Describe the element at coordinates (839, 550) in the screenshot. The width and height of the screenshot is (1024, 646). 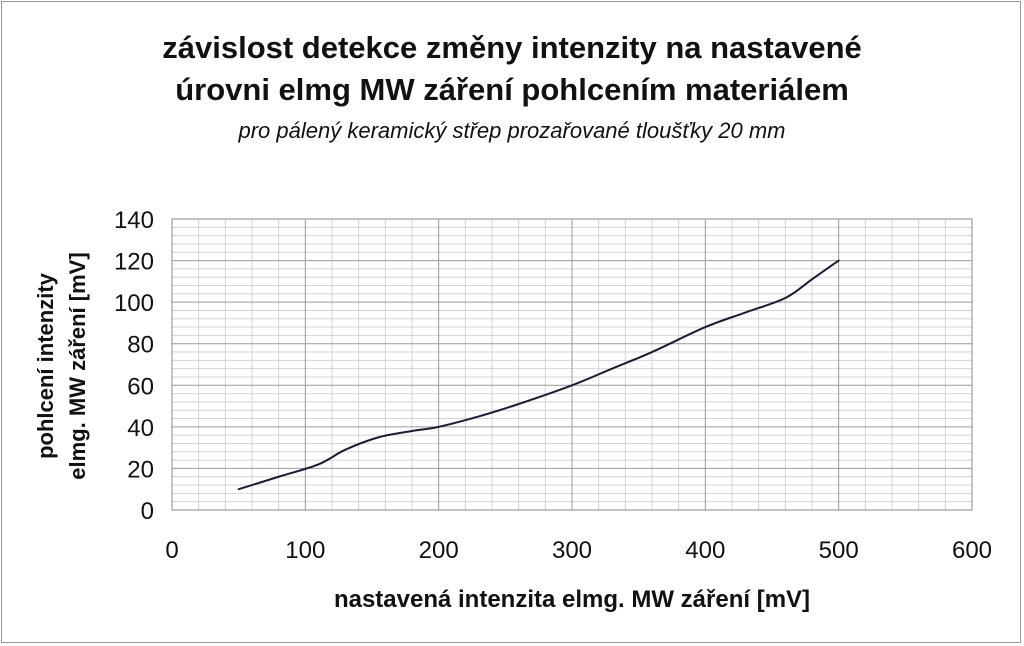
I see `x-tick-label: 500` at that location.